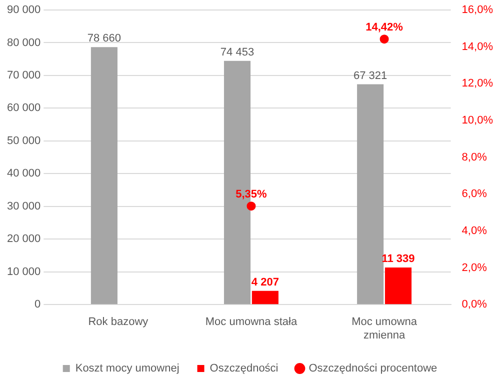  Describe the element at coordinates (252, 194) in the screenshot. I see `data-label: 5,35%` at that location.